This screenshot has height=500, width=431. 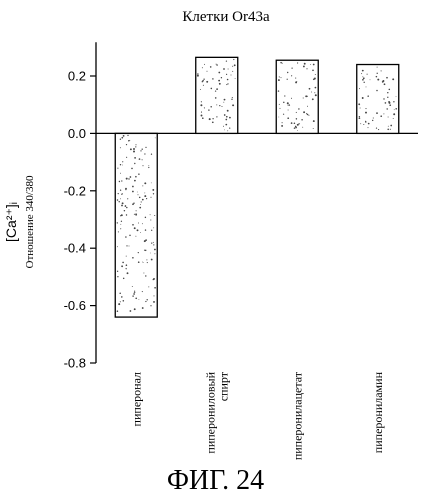 I want to click on y-tick-label: -0.6, so click(x=75, y=305).